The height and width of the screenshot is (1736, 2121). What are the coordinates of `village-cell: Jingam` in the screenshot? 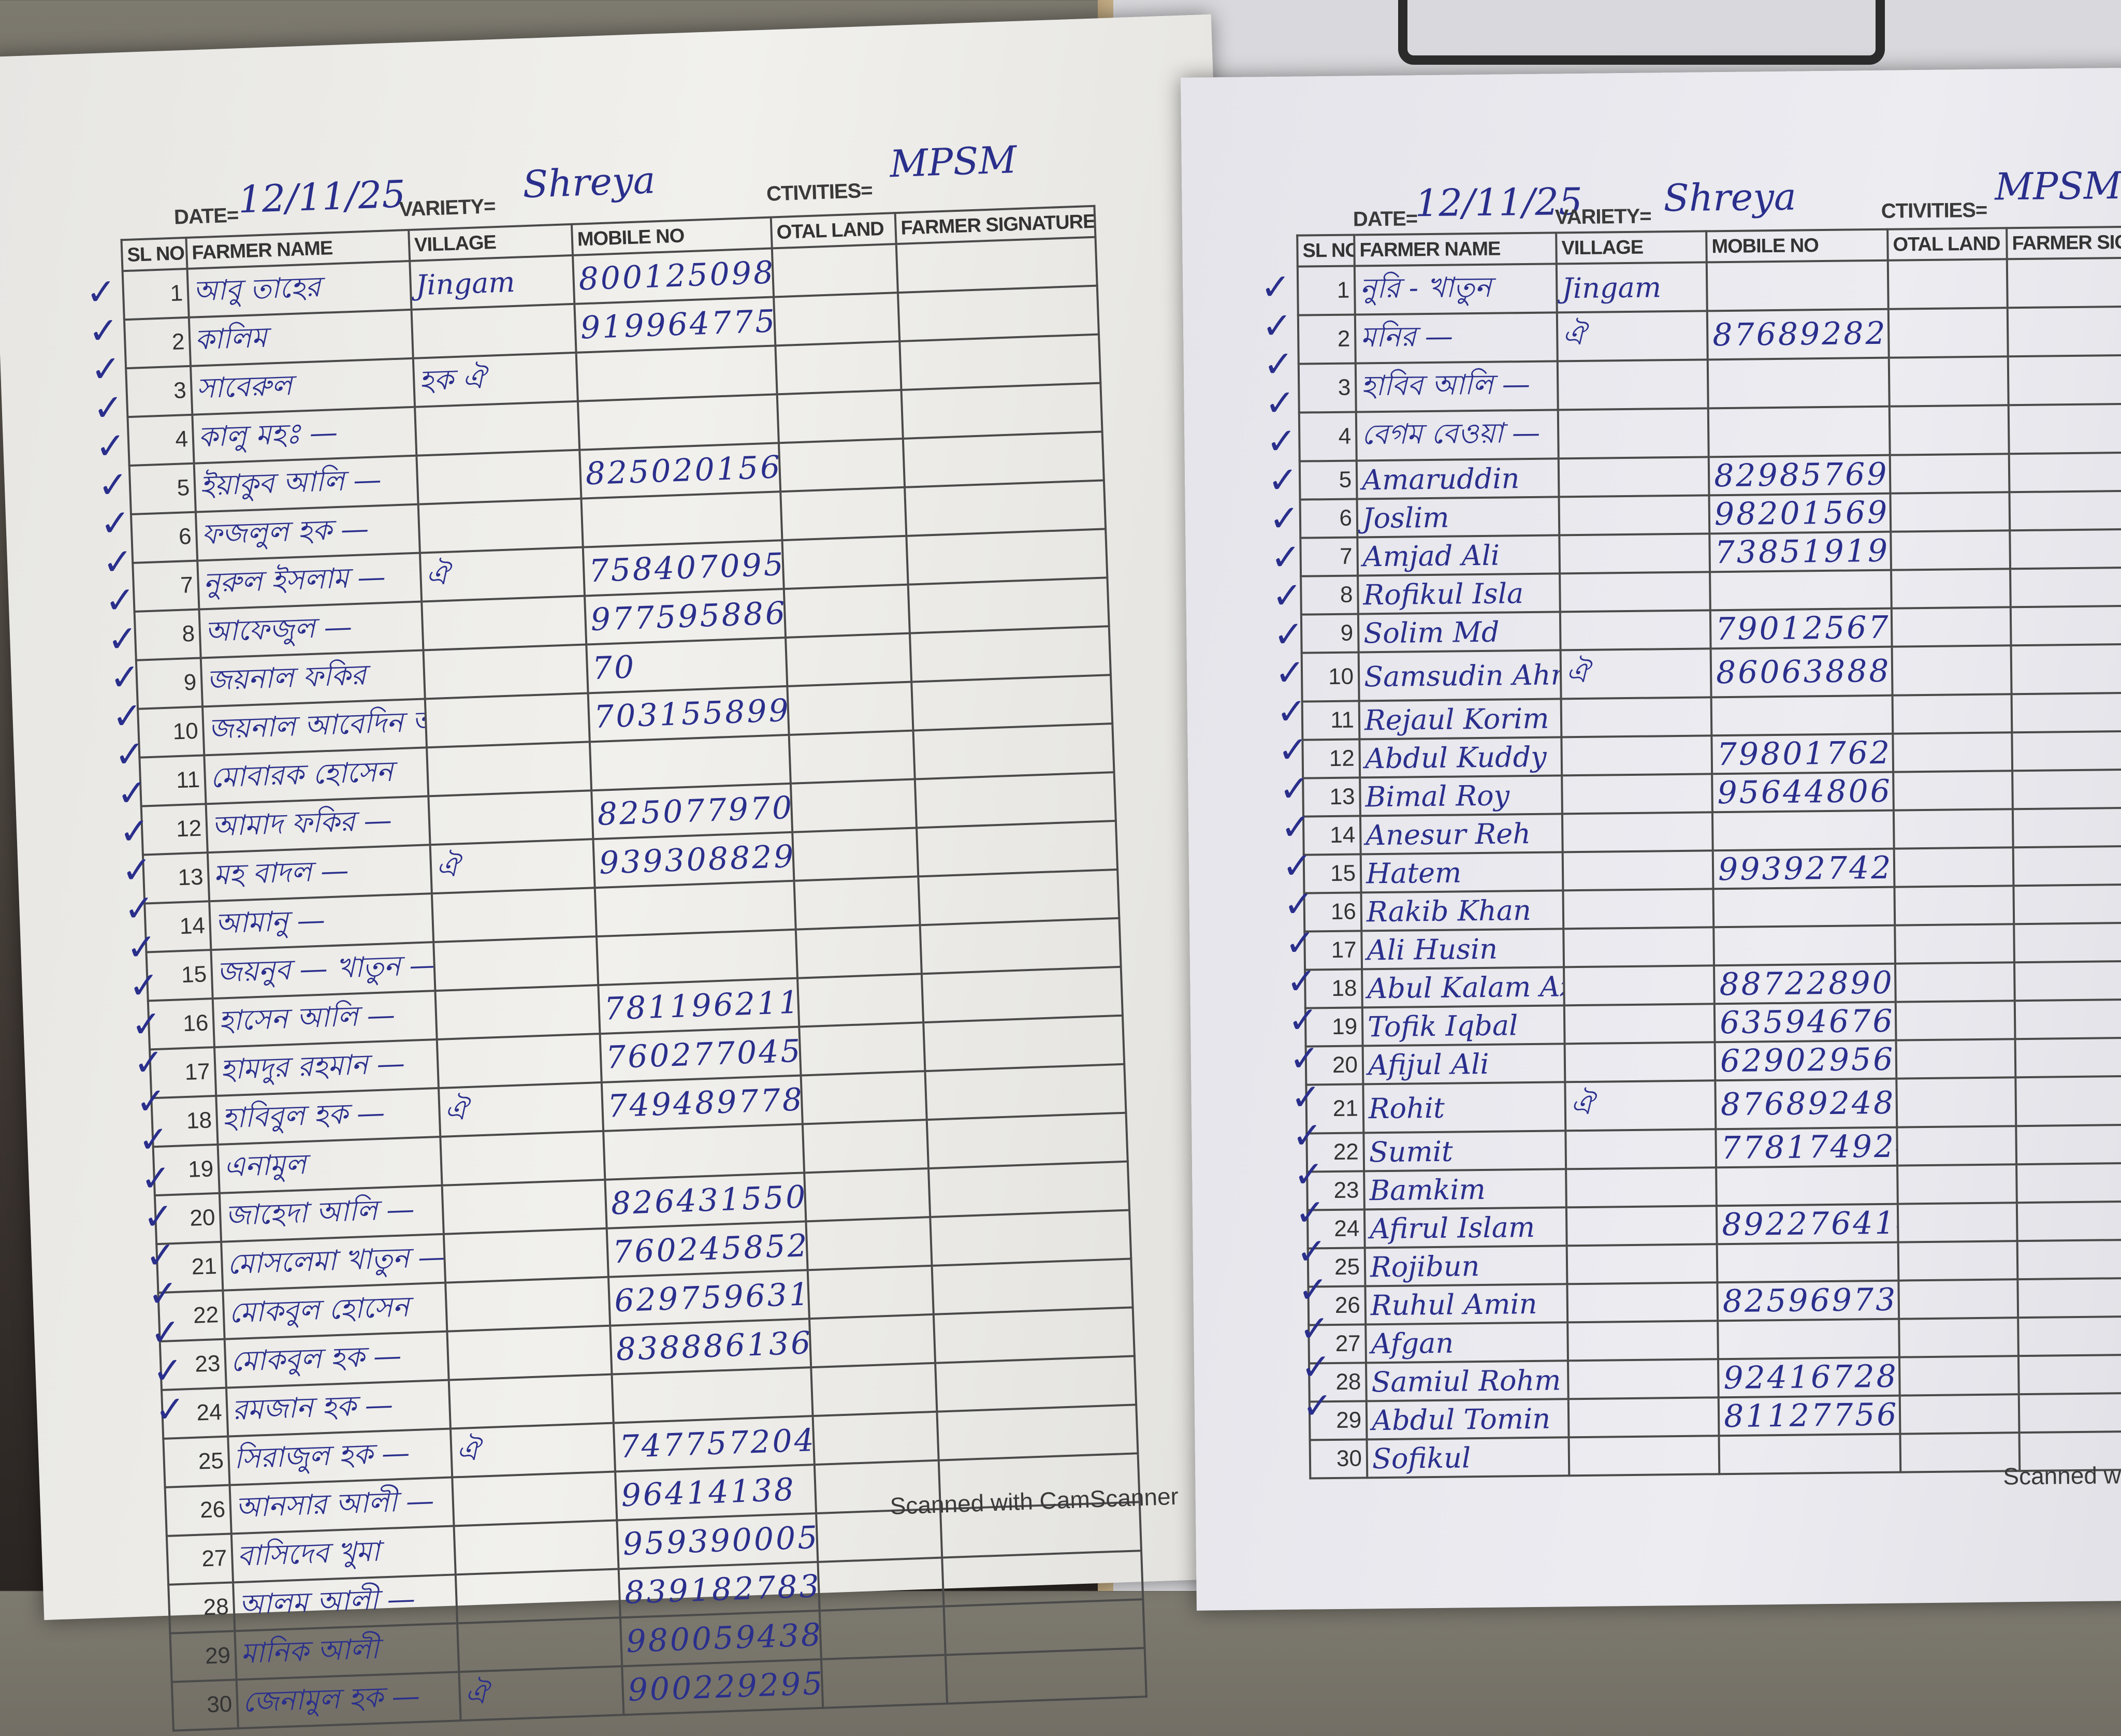 It's located at (1631, 287).